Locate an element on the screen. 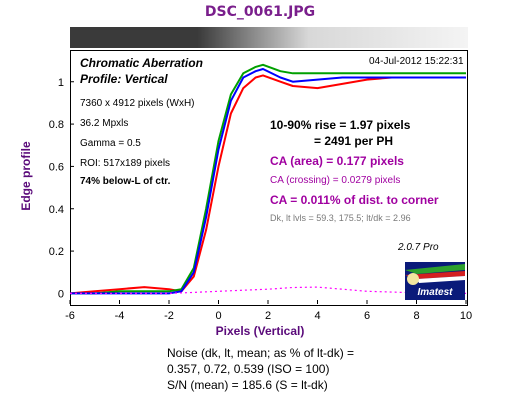 The height and width of the screenshot is (400, 520). ca-corner-result: CA = 0.011% of dist. to corner is located at coordinates (354, 200).